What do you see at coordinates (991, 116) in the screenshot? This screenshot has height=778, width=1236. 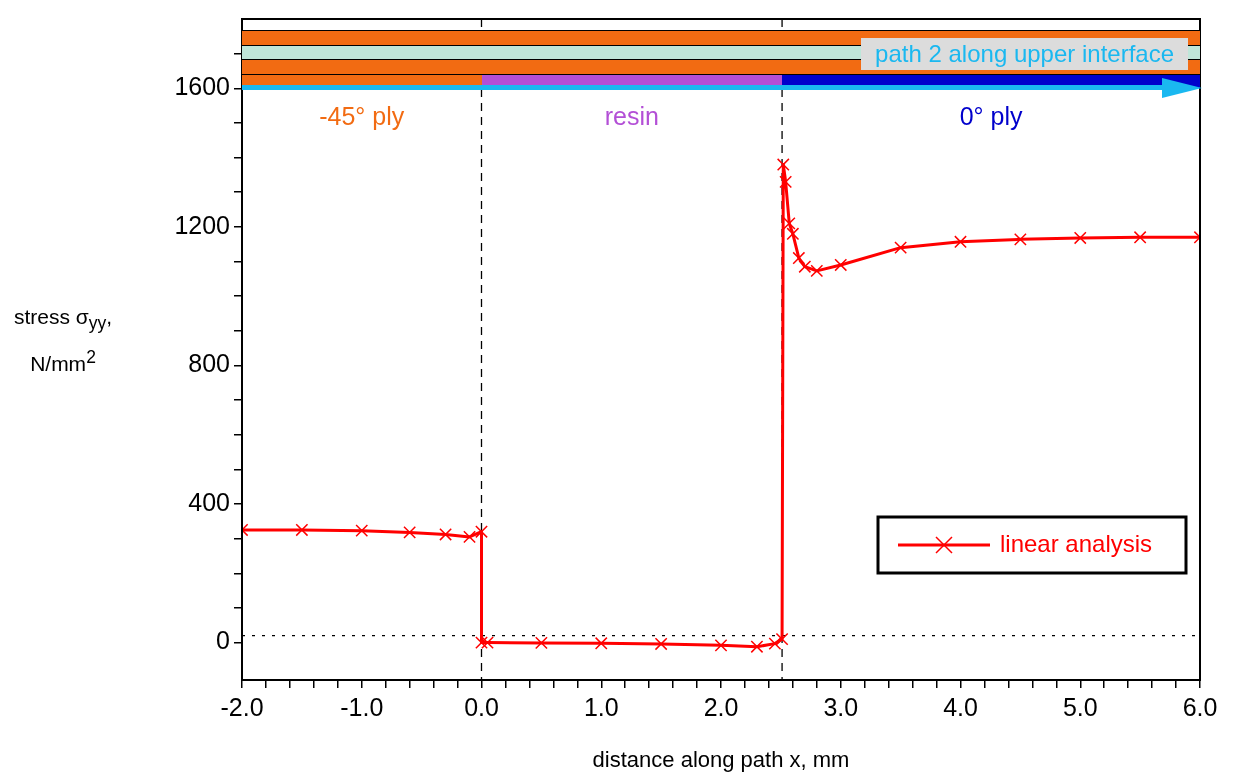 I see `annotation: 0° ply` at bounding box center [991, 116].